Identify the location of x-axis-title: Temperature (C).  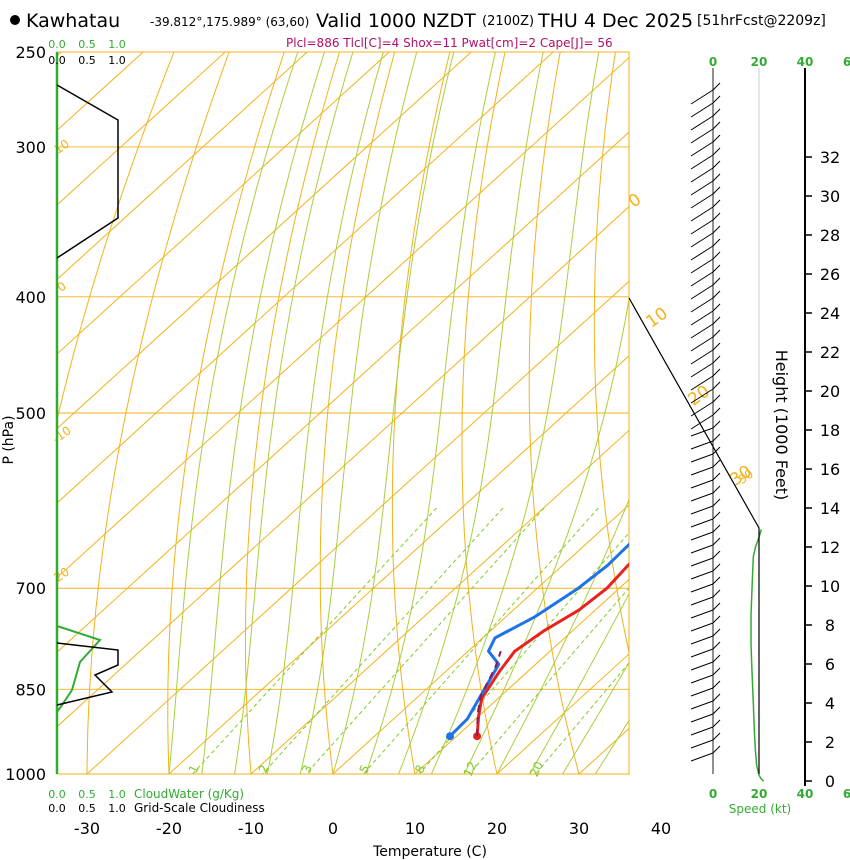
(429, 852).